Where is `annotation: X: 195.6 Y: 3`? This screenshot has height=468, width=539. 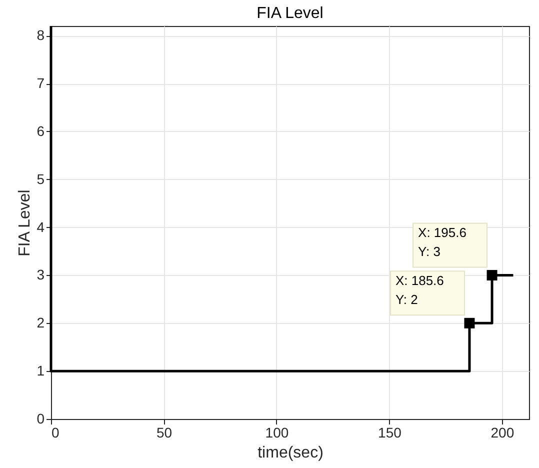 annotation: X: 195.6 Y: 3 is located at coordinates (442, 242).